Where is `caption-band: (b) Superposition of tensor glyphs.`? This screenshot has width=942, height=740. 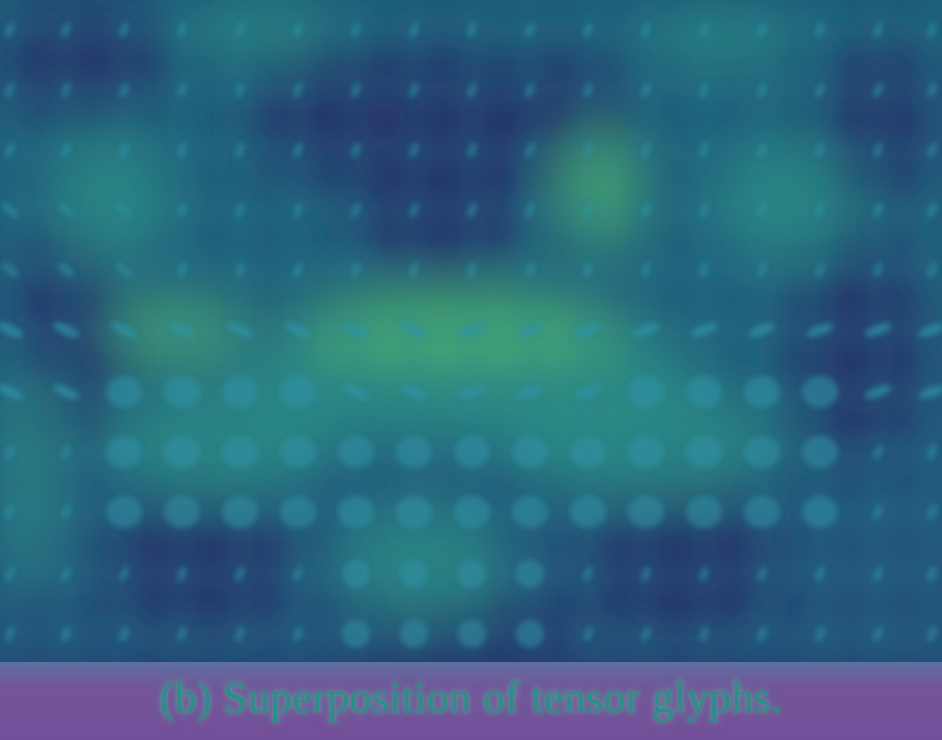
caption-band: (b) Superposition of tensor glyphs. is located at coordinates (471, 701).